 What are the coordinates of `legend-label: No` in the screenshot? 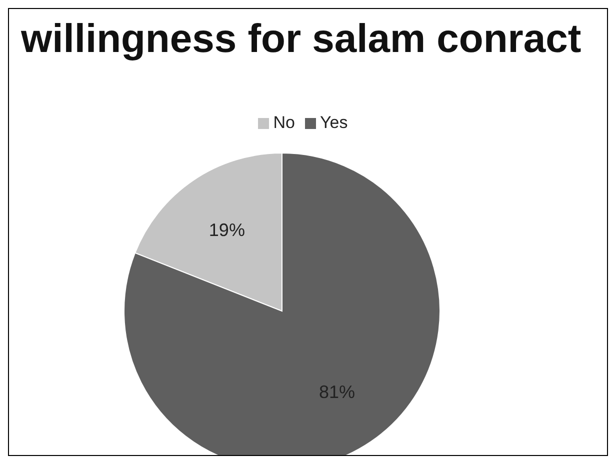 It's located at (284, 122).